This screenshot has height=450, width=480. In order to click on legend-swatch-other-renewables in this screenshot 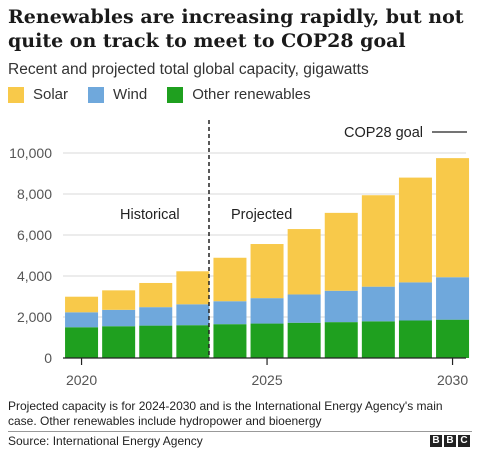, I will do `click(175, 94)`.